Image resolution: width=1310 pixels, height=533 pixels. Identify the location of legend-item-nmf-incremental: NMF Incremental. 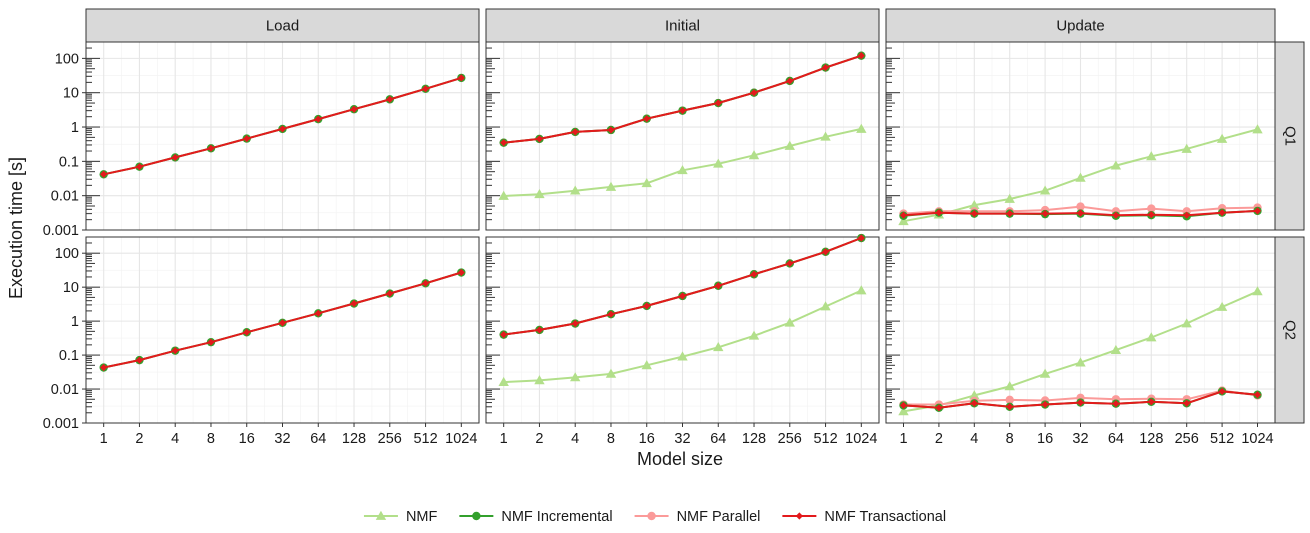
(536, 517).